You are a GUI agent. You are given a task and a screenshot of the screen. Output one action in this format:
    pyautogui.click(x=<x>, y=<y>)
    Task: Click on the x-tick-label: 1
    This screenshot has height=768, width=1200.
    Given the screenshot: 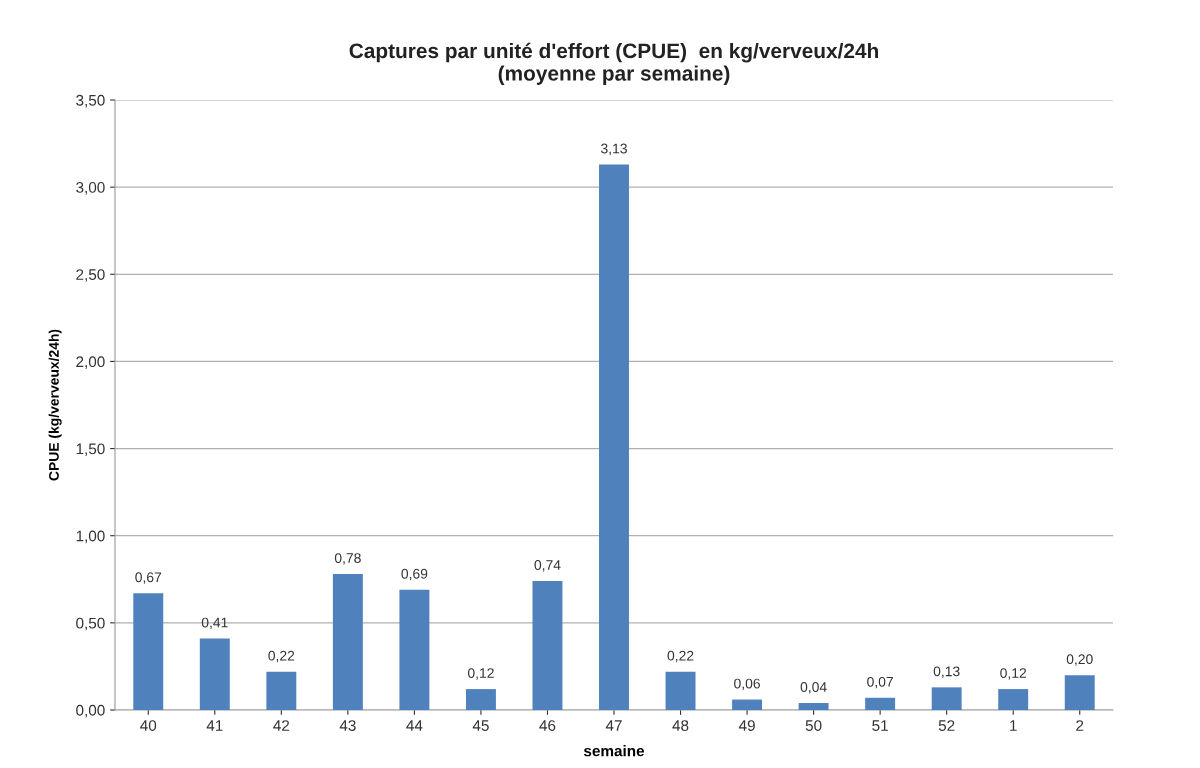 What is the action you would take?
    pyautogui.click(x=1013, y=725)
    